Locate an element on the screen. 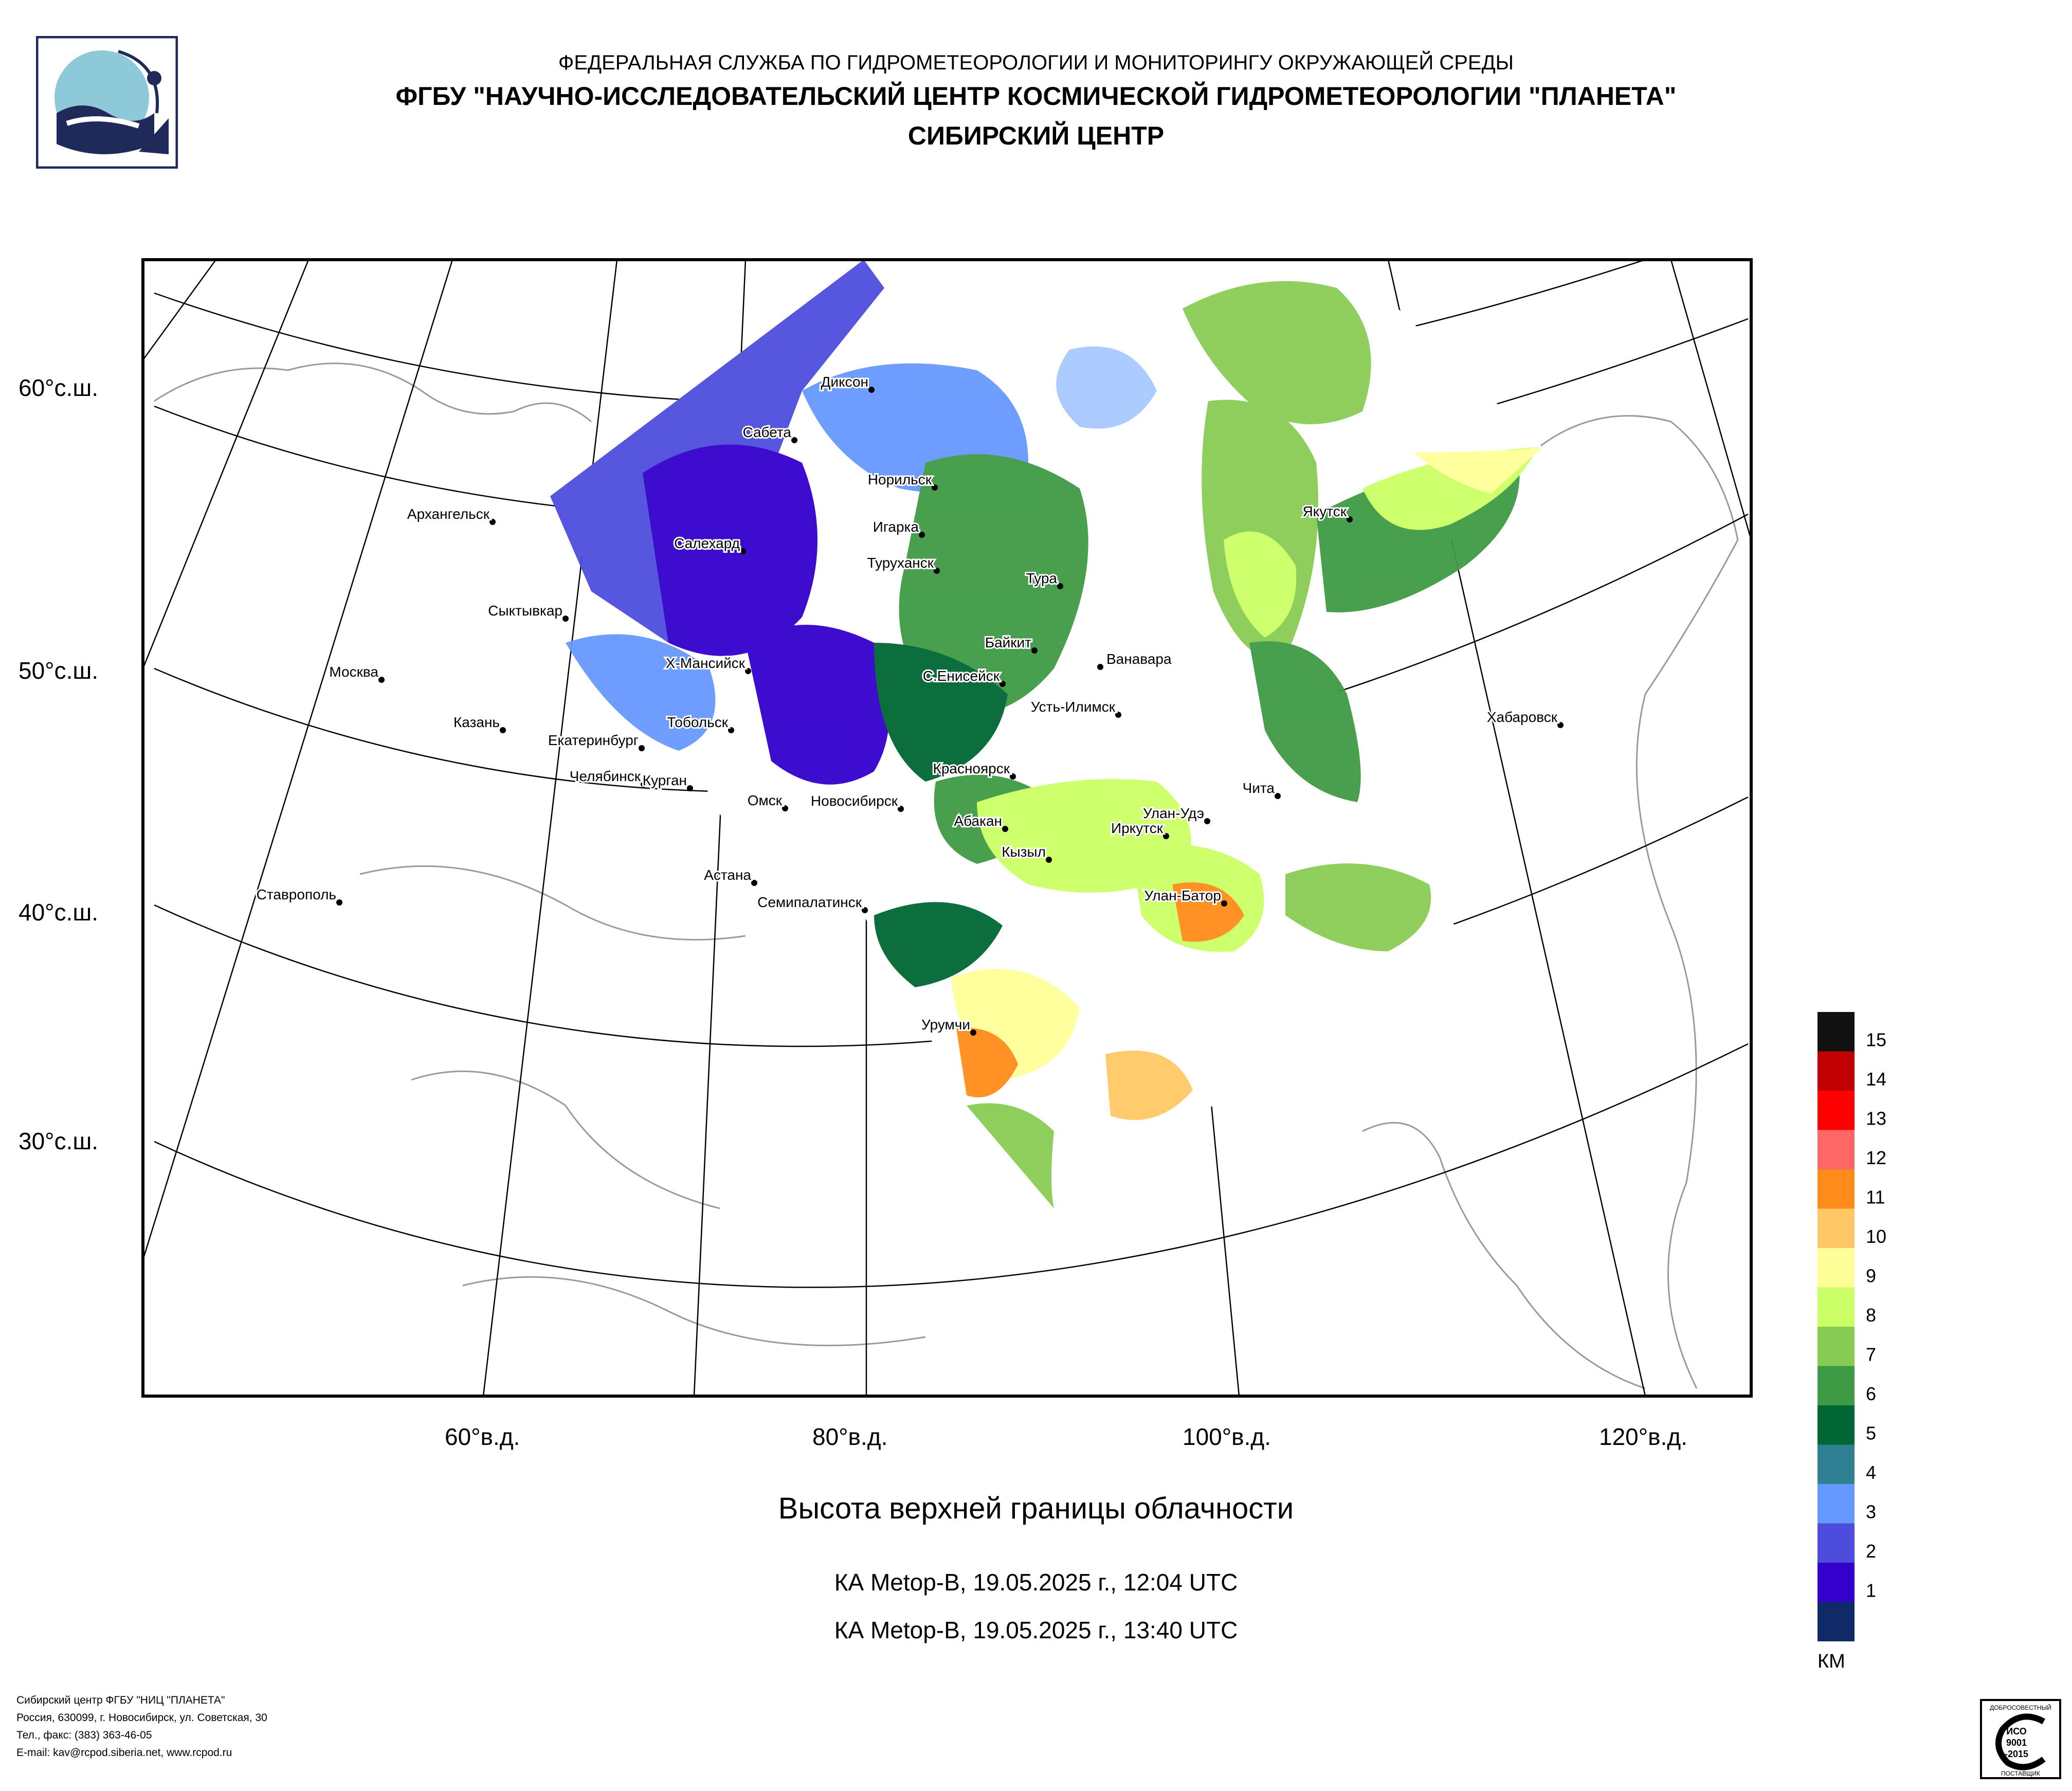 Image resolution: width=2072 pixels, height=1791 pixels. city-label: Улан-Батор is located at coordinates (1182, 895).